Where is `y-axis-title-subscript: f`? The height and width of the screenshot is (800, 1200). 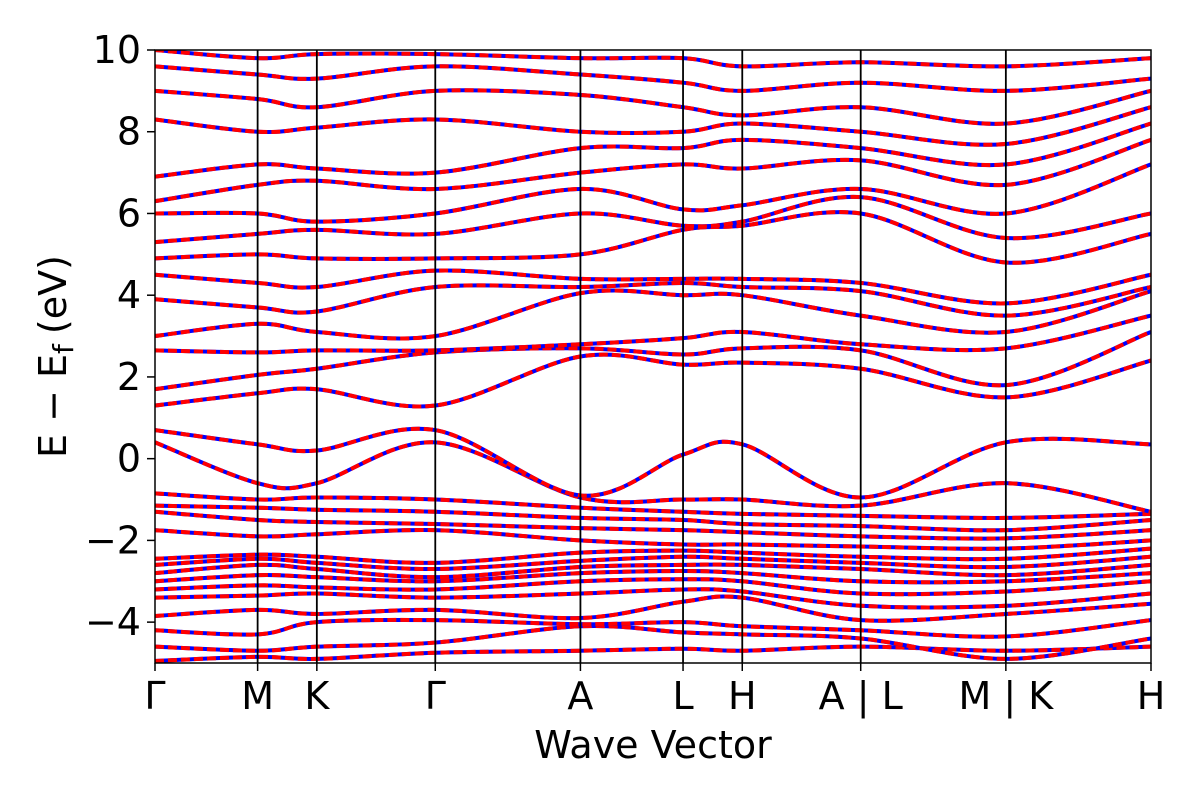 y-axis-title-subscript: f is located at coordinates (63, 348).